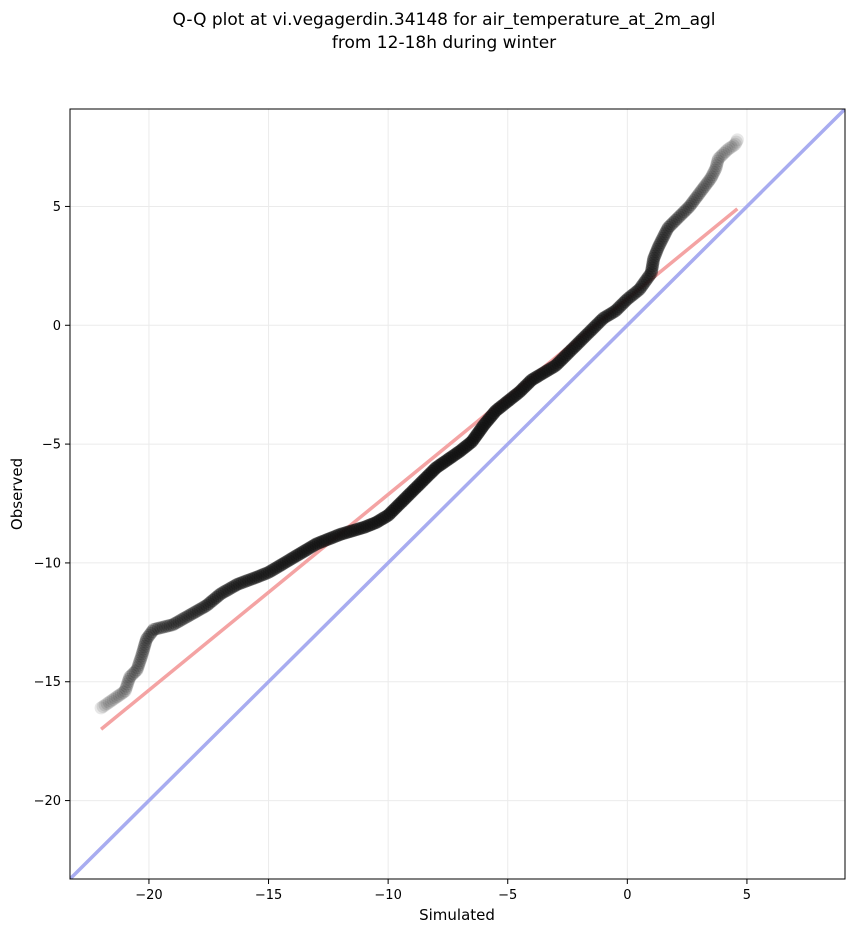  What do you see at coordinates (627, 895) in the screenshot?
I see `x-tick-label: 0` at bounding box center [627, 895].